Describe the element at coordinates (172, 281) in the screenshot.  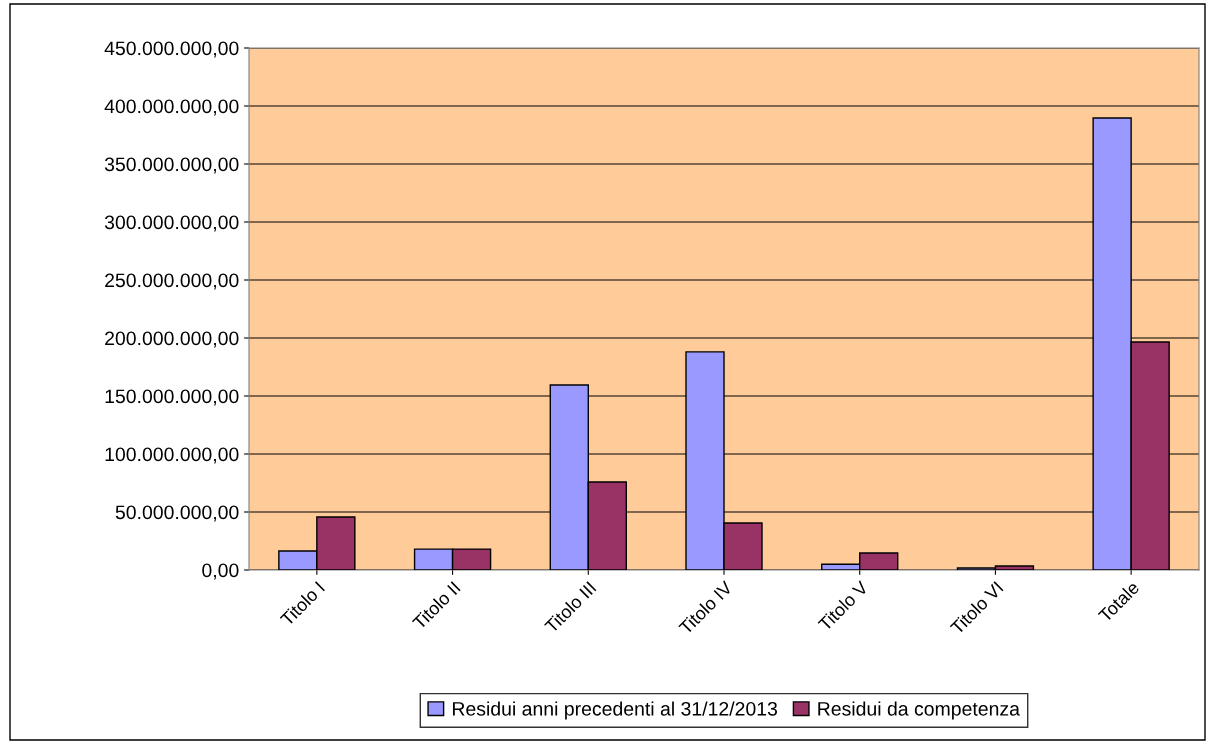
I see `y-tick-label: 250.000.000,00` at that location.